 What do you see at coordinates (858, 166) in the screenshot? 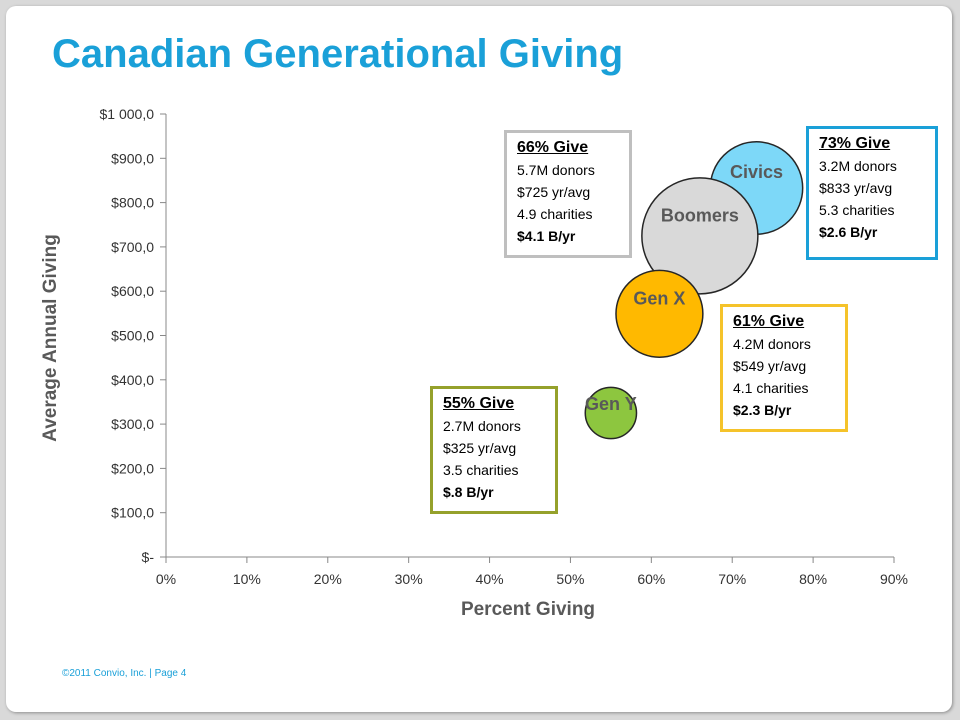
I see `callout-donors: 3.2M donors` at bounding box center [858, 166].